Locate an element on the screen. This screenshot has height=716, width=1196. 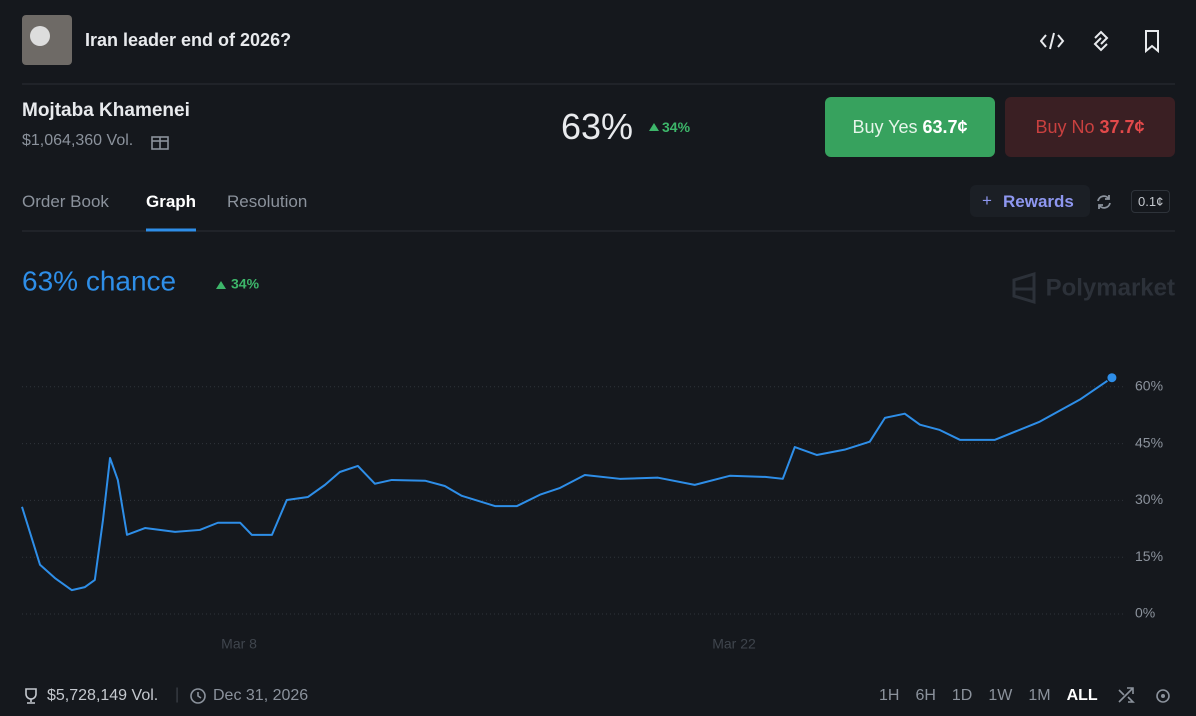
y-tick-label: 45% is located at coordinates (1149, 442).